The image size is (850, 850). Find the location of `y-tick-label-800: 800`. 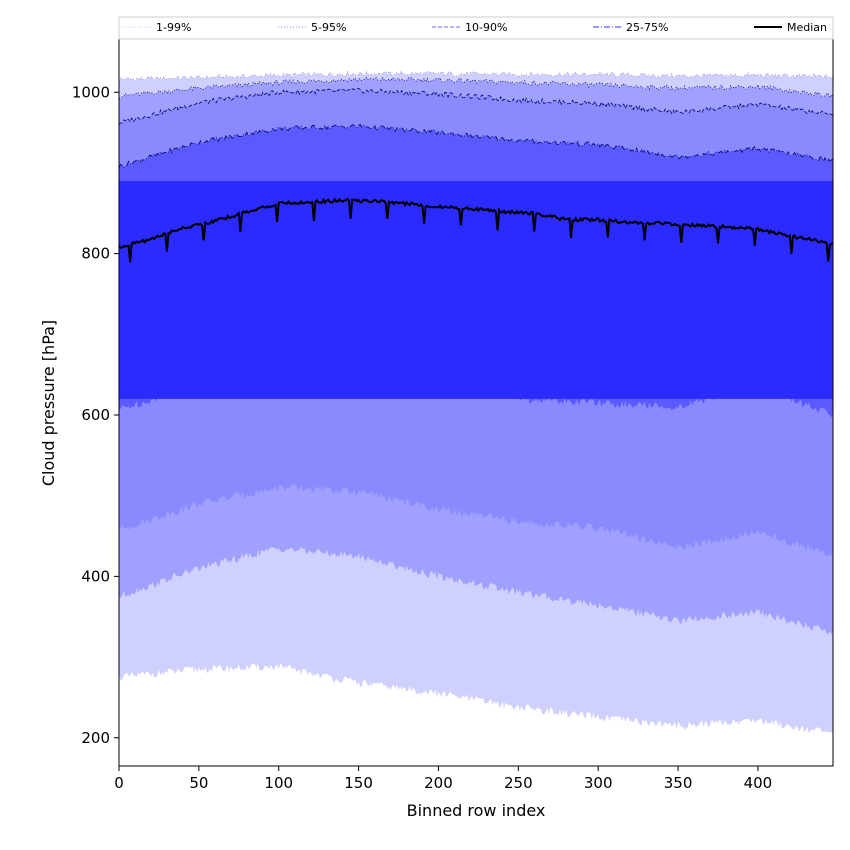

y-tick-label-800: 800 is located at coordinates (95, 254).